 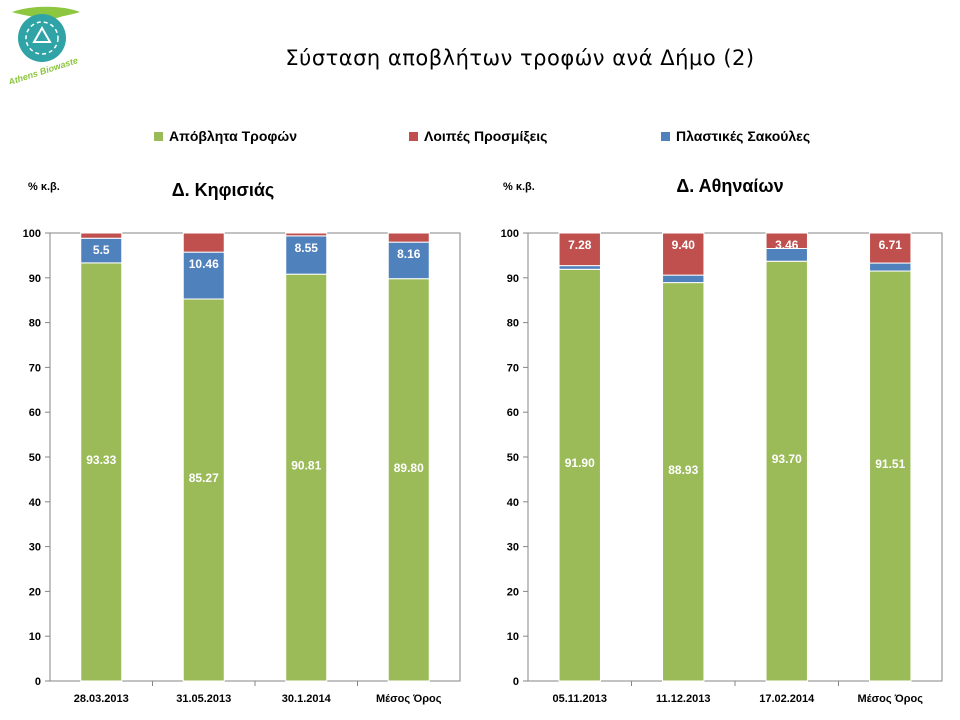 What do you see at coordinates (307, 699) in the screenshot?
I see `x-tick-label: 30.1.2014` at bounding box center [307, 699].